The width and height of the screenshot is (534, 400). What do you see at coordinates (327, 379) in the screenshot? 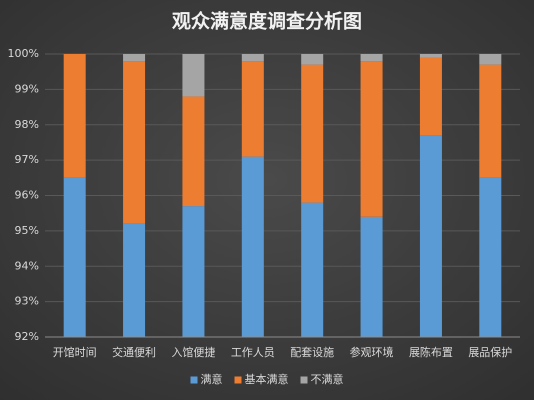
I see `legend-label: 不满意` at bounding box center [327, 379].